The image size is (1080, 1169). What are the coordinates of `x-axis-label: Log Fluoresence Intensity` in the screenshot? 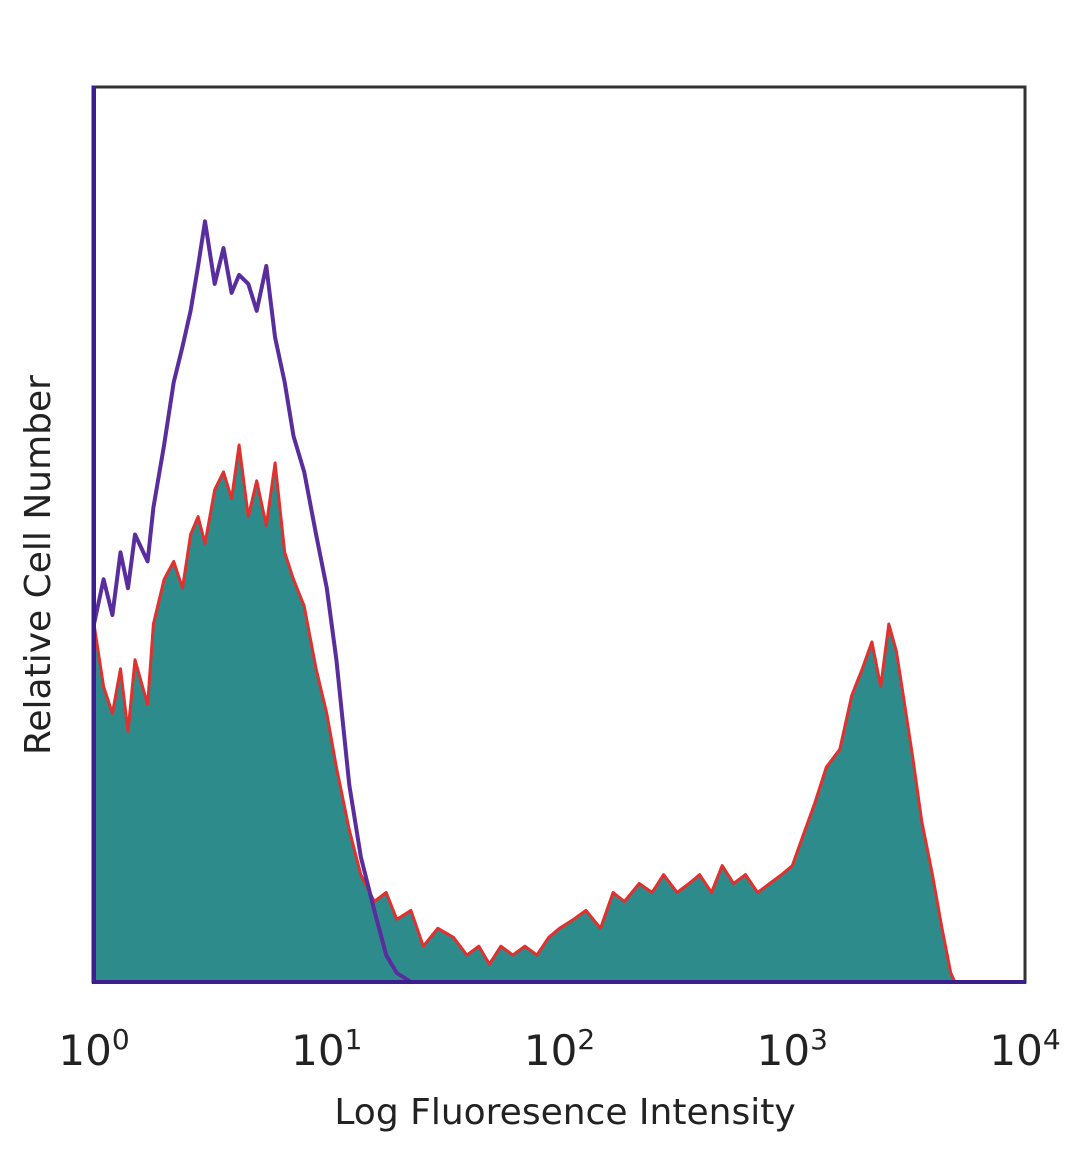 It's located at (564, 1112).